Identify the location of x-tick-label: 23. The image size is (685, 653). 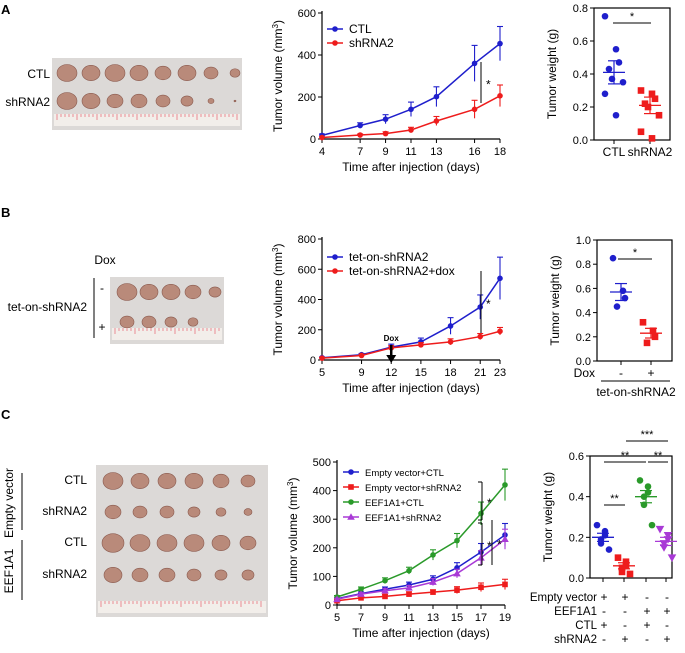
(500, 373).